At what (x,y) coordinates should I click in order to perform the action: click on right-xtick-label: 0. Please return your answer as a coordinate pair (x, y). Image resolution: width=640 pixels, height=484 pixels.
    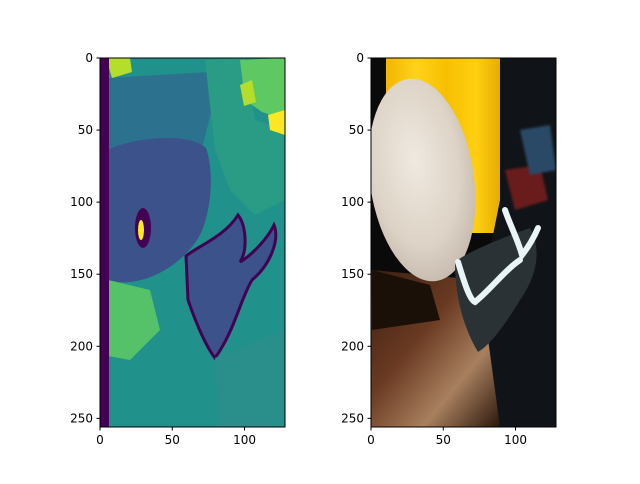
    Looking at the image, I should click on (371, 440).